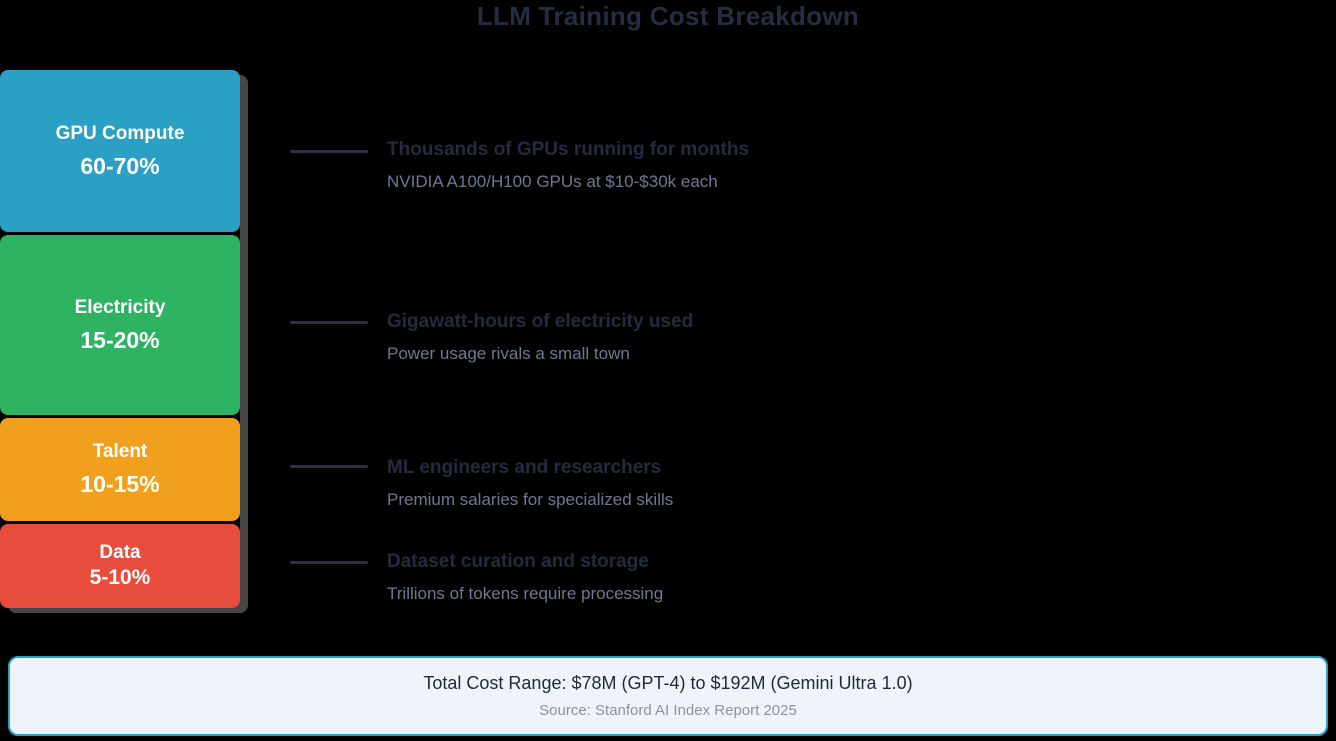 This screenshot has height=741, width=1336. I want to click on bar-segment-talent: Talent 10-15%, so click(120, 469).